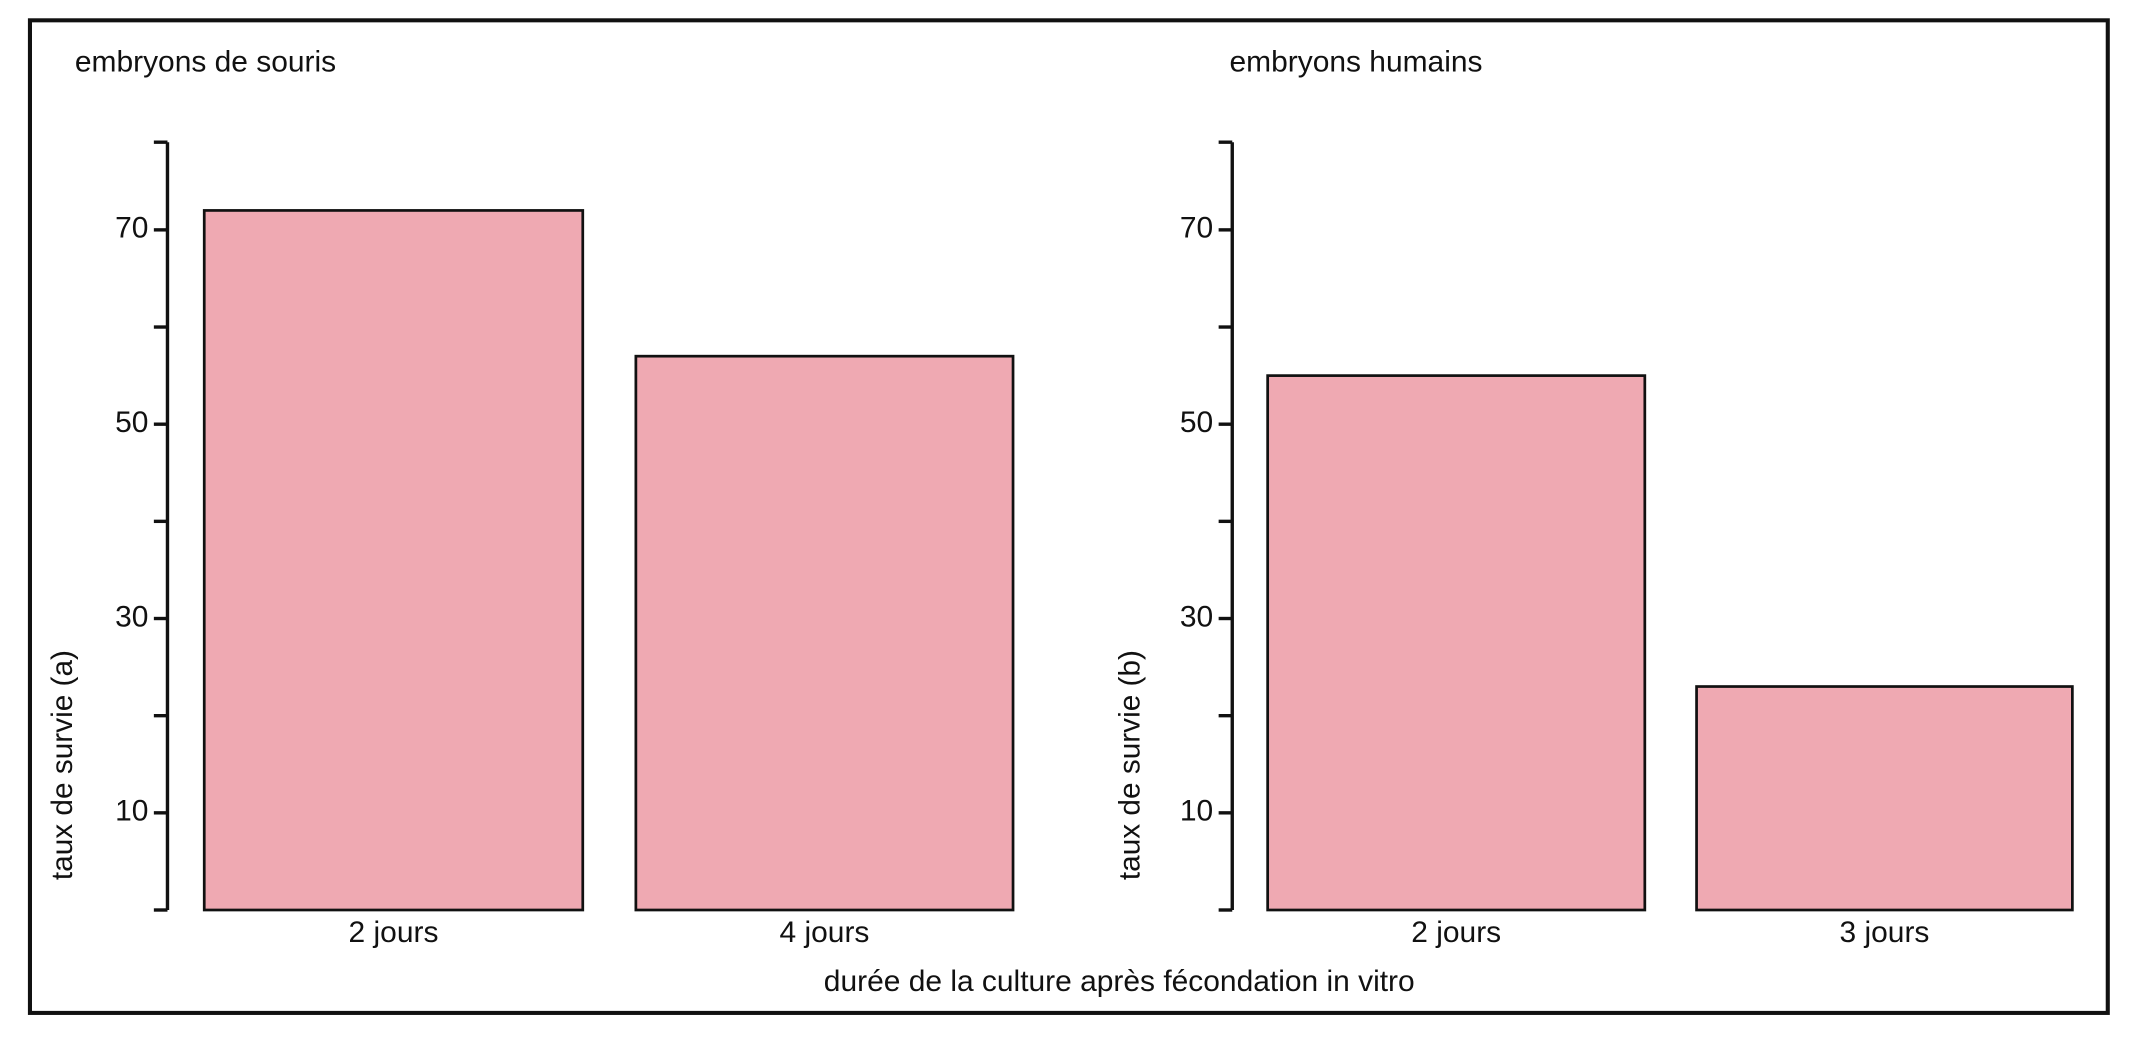  I want to click on y-axis-label: taux de survie (b), so click(1129, 765).